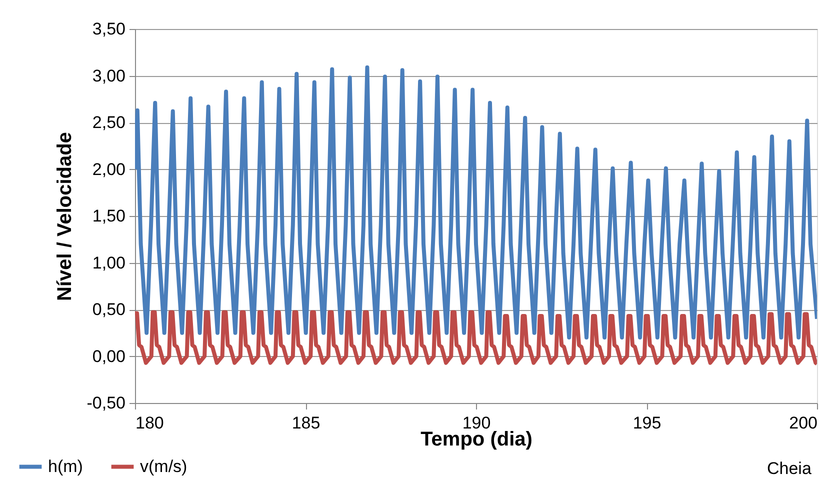 The image size is (839, 491). What do you see at coordinates (109, 169) in the screenshot?
I see `y-tick-label: 2,00` at bounding box center [109, 169].